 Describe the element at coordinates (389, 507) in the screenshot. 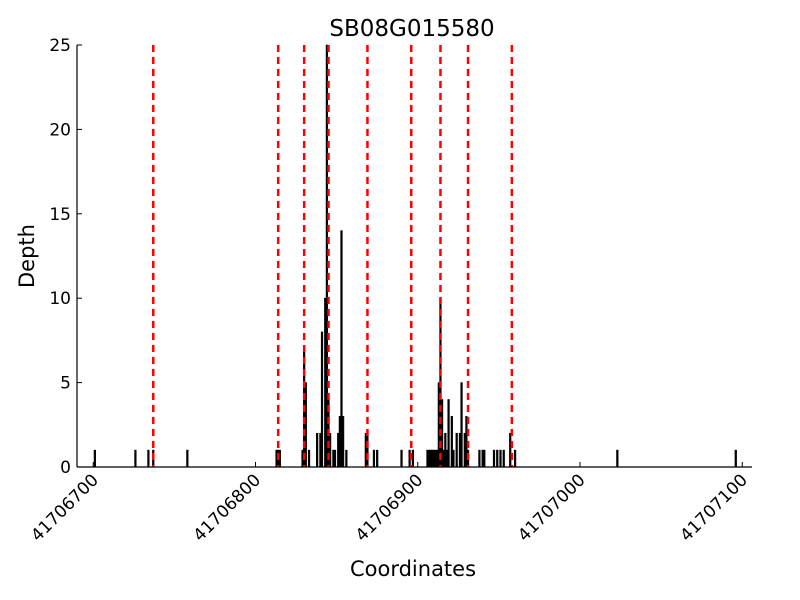

I see `x-tick-label: 41706900` at that location.